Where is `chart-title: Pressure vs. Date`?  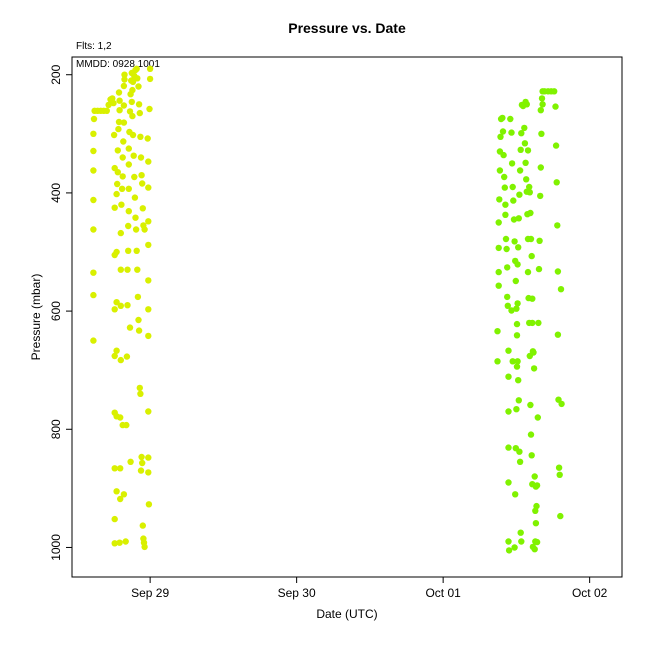 chart-title: Pressure vs. Date is located at coordinates (347, 28).